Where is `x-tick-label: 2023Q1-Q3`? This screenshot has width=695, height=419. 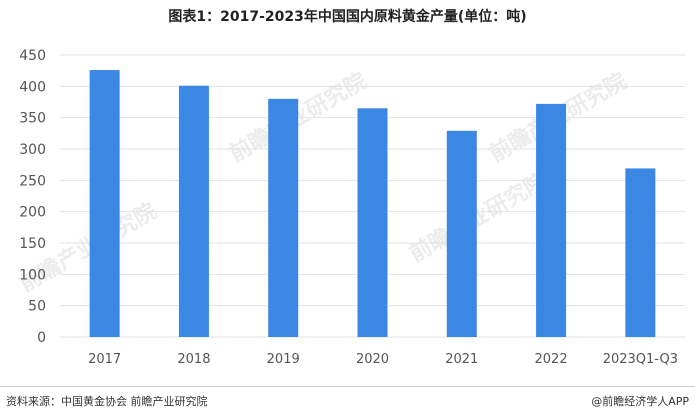 x-tick-label: 2023Q1-Q3 is located at coordinates (640, 359).